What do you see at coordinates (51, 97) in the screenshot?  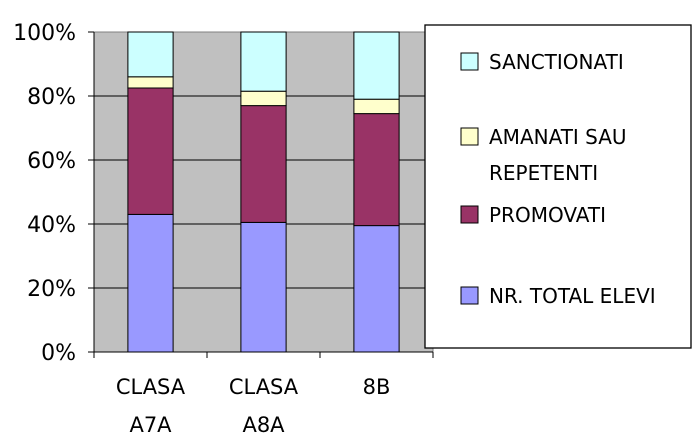 I see `y-tick-label: 80%` at bounding box center [51, 97].